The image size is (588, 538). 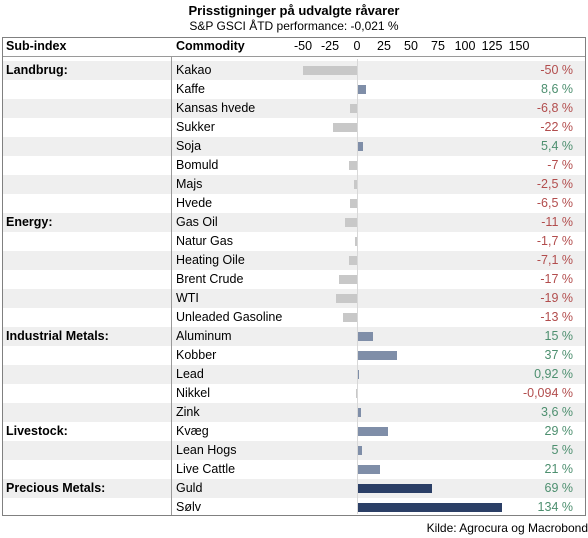 I want to click on commodity-label: Hvede, so click(x=194, y=203).